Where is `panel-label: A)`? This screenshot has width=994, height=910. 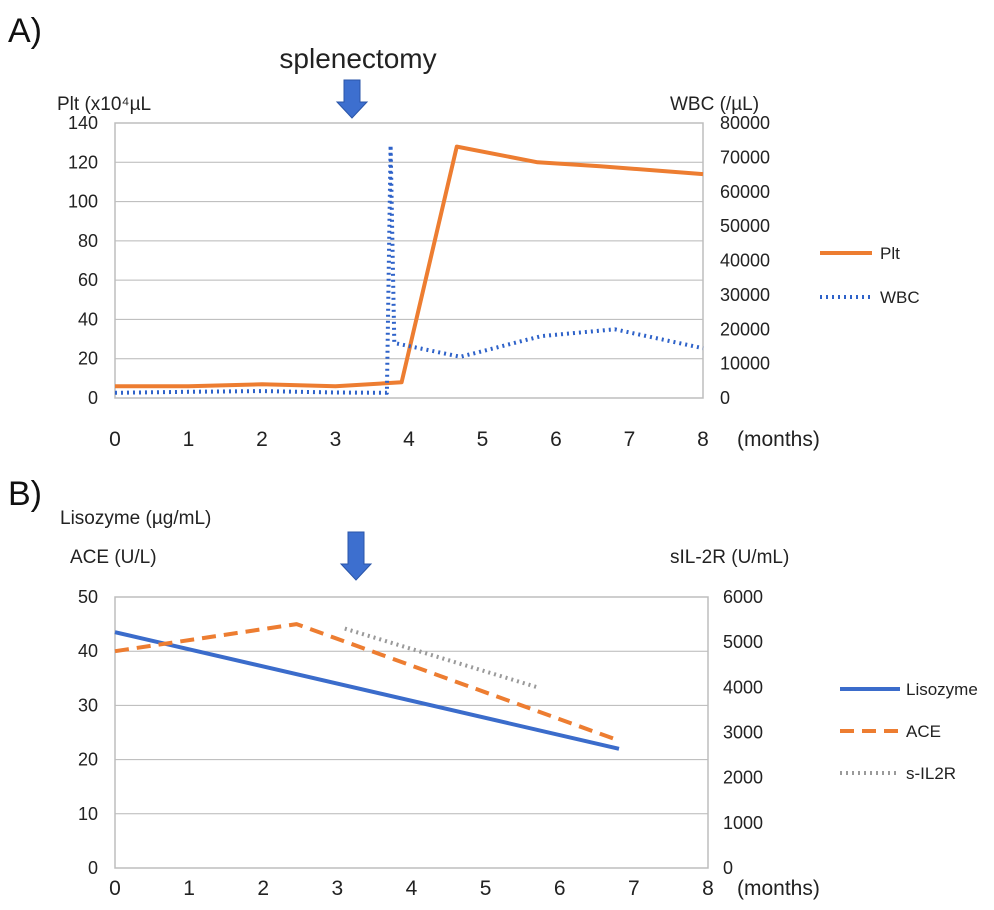 panel-label: A) is located at coordinates (25, 31).